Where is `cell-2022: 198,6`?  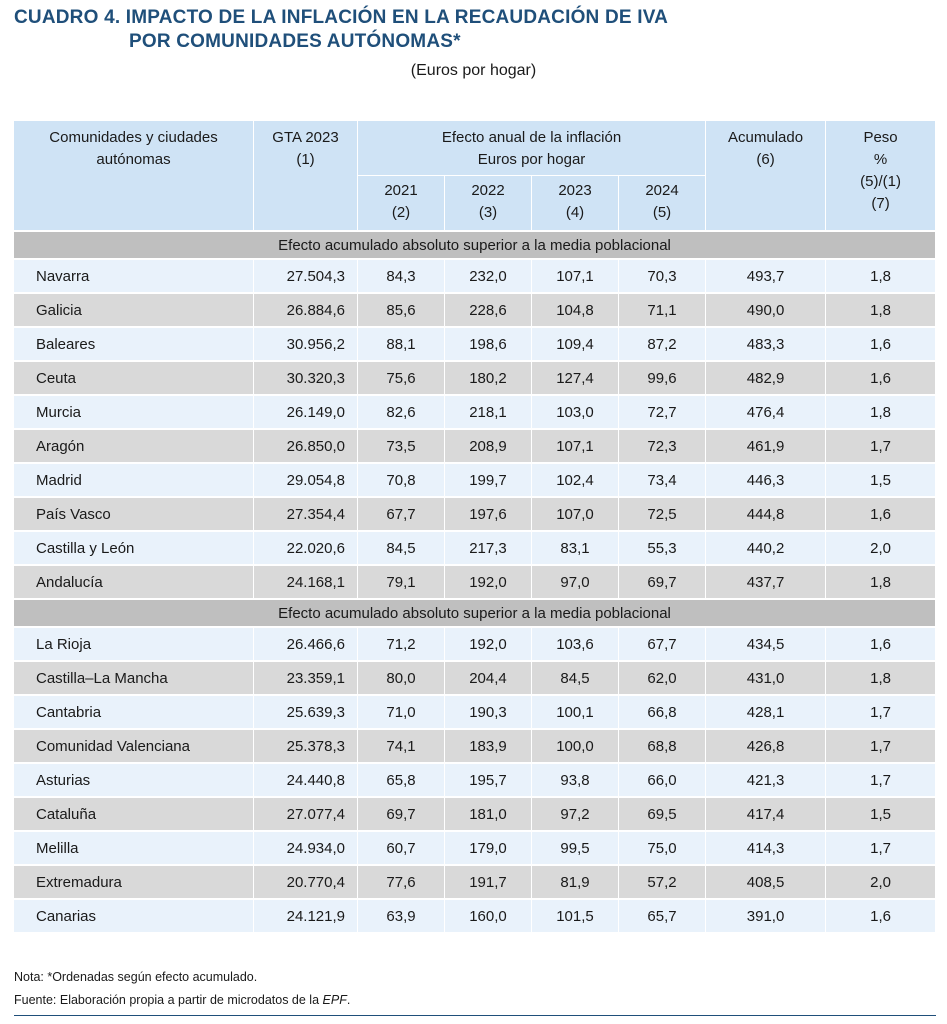
cell-2022: 198,6 is located at coordinates (488, 344).